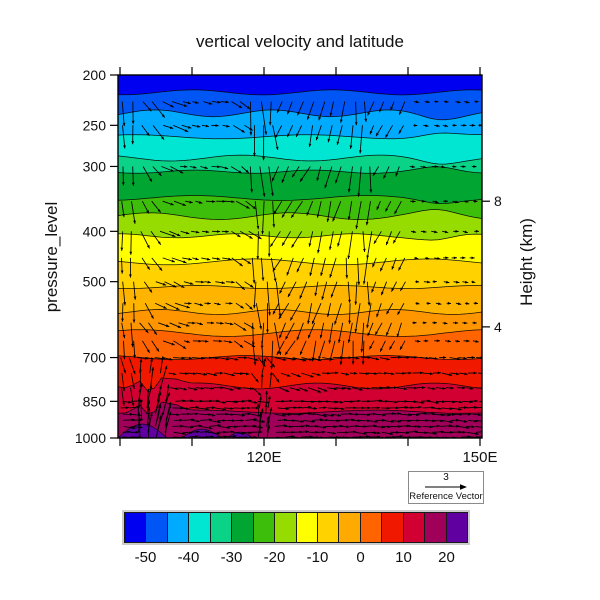 This screenshot has height=600, width=600. I want to click on colorbar, so click(296, 527).